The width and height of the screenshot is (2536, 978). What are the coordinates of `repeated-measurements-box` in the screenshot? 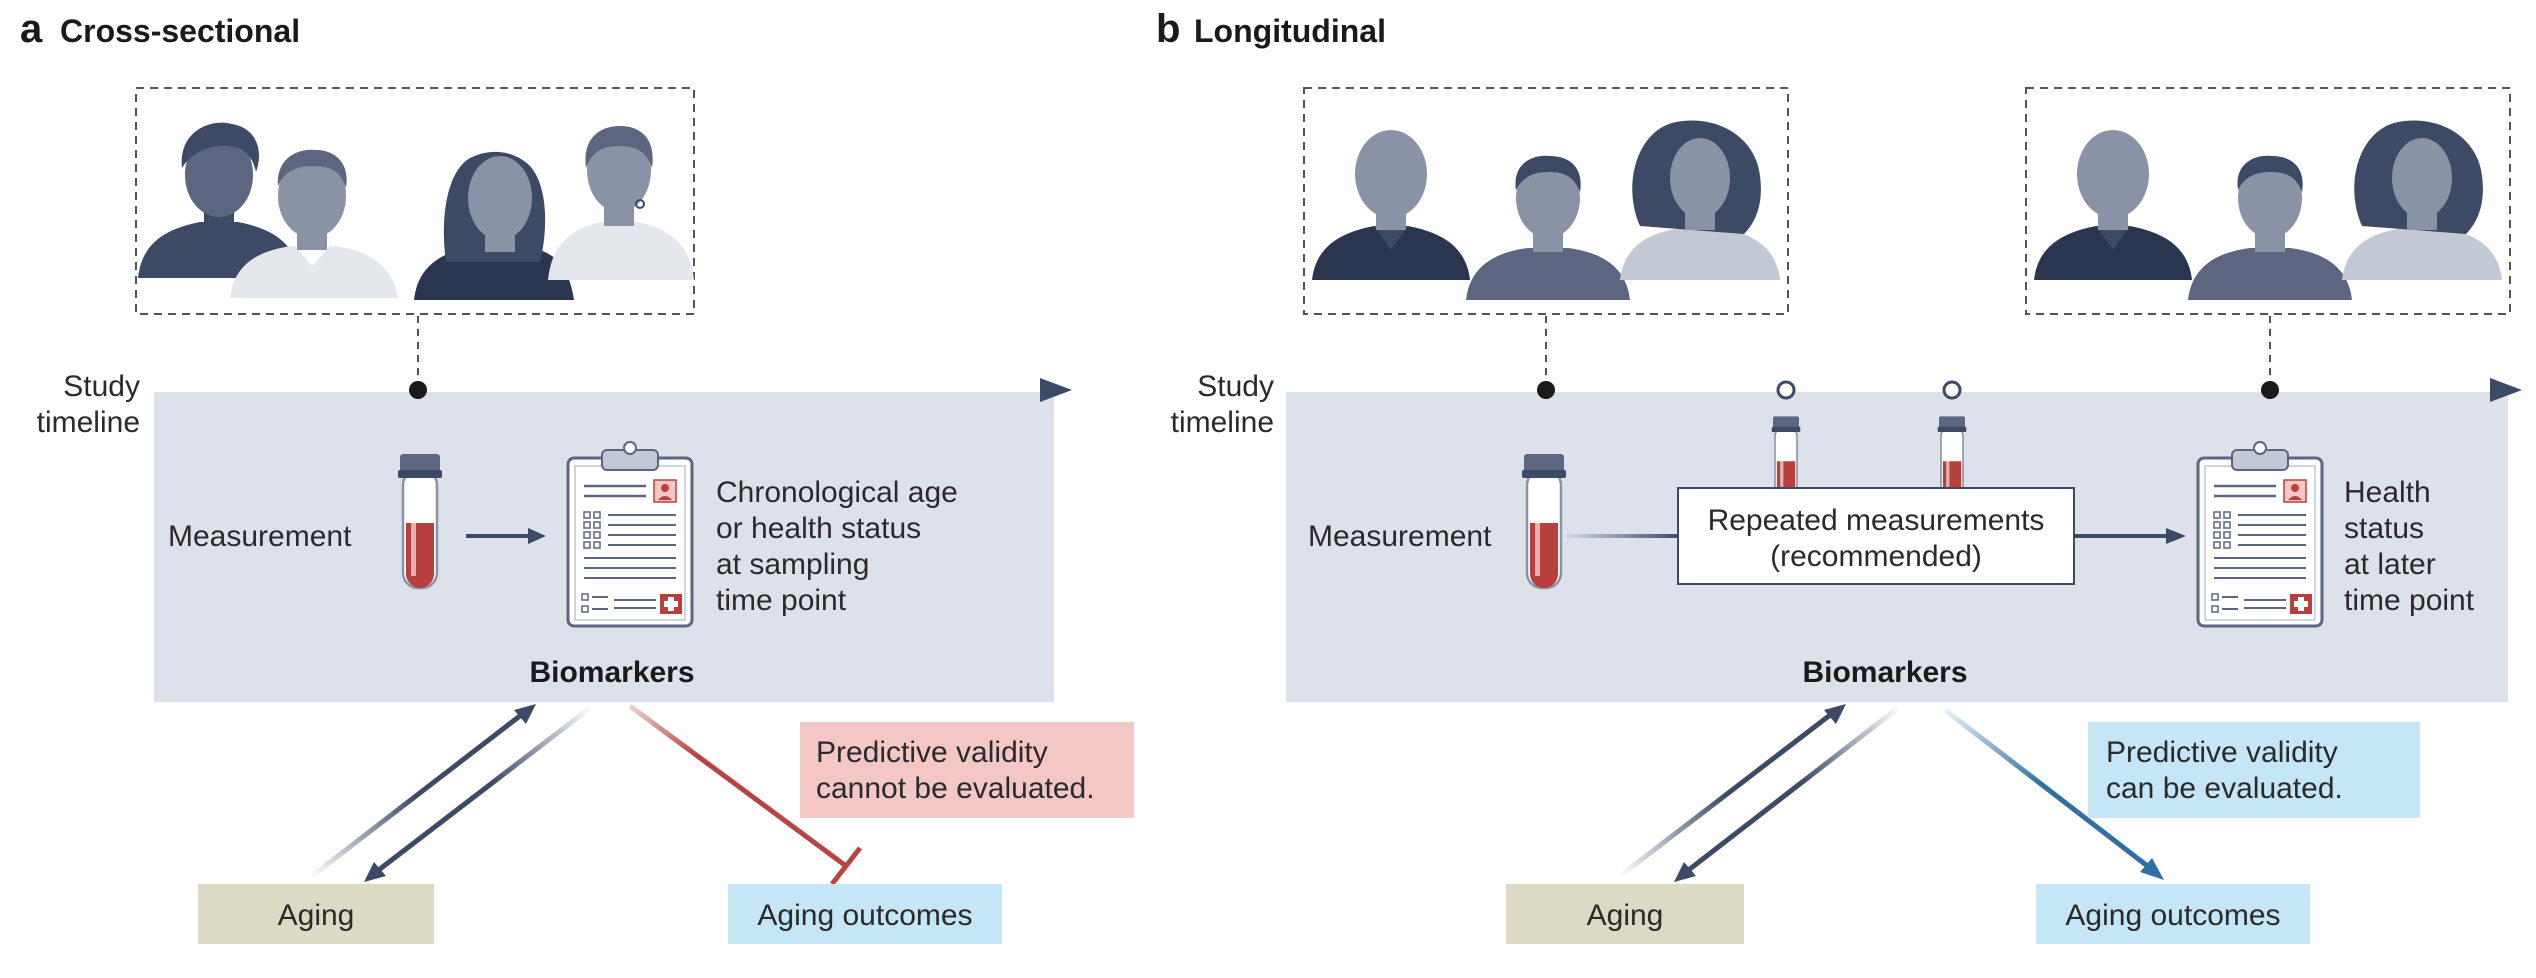 It's located at (1876, 536).